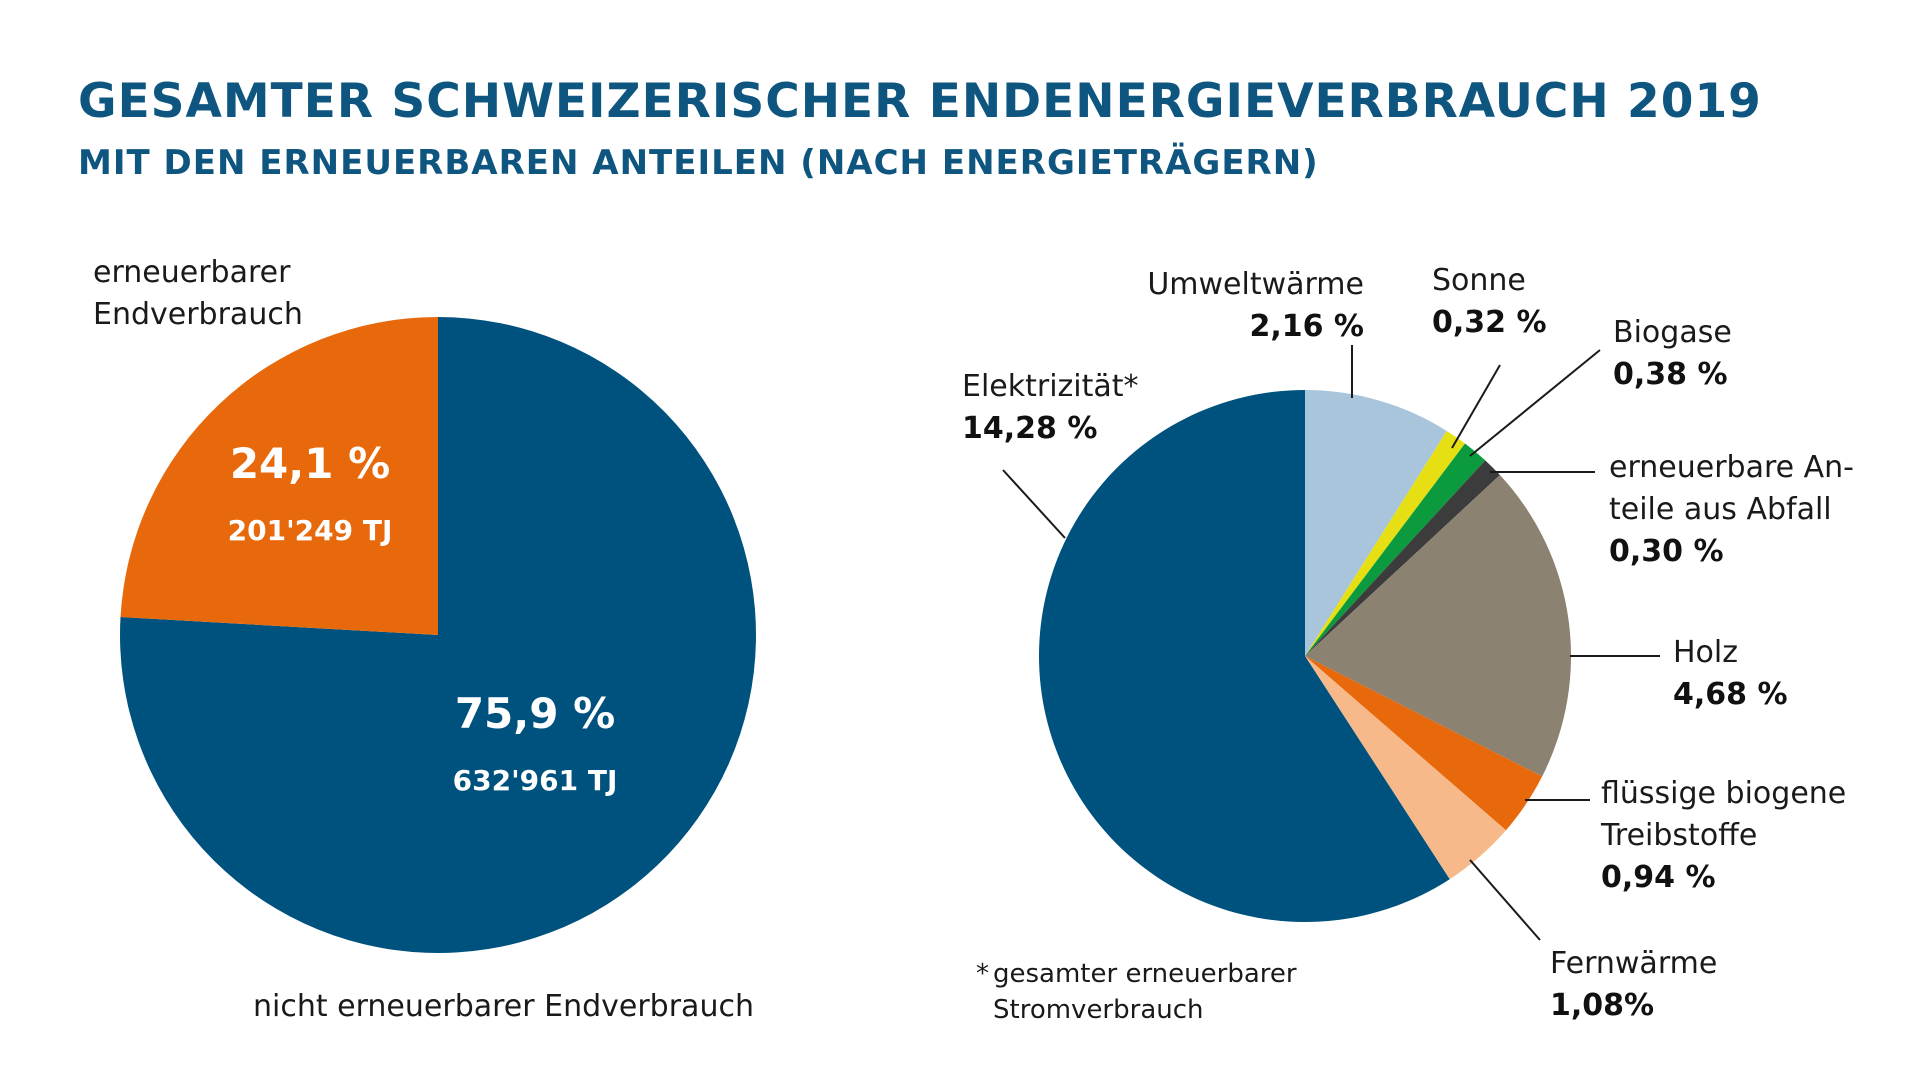 This screenshot has height=1084, width=1920. Describe the element at coordinates (1479, 280) in the screenshot. I see `slice-name-sonne: Sonne` at that location.